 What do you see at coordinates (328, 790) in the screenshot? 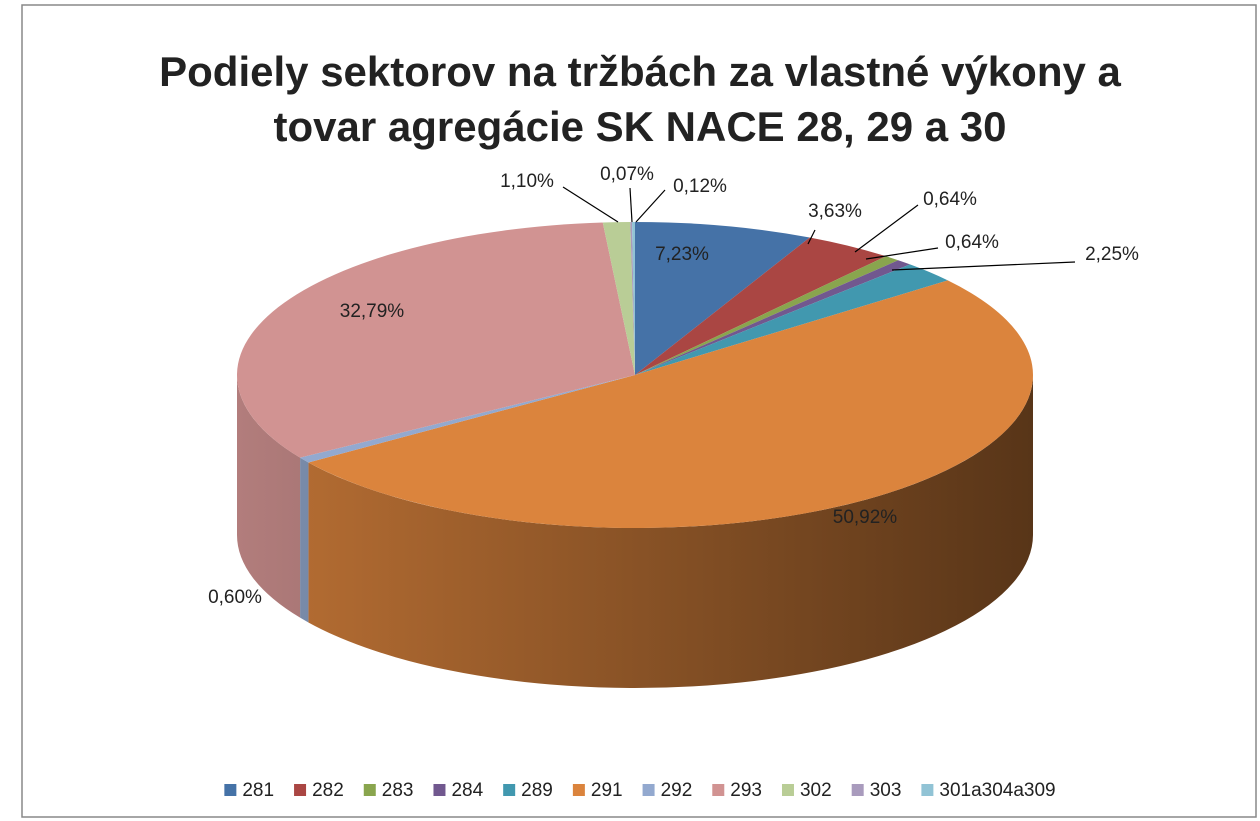
I see `legend-label: 282` at bounding box center [328, 790].